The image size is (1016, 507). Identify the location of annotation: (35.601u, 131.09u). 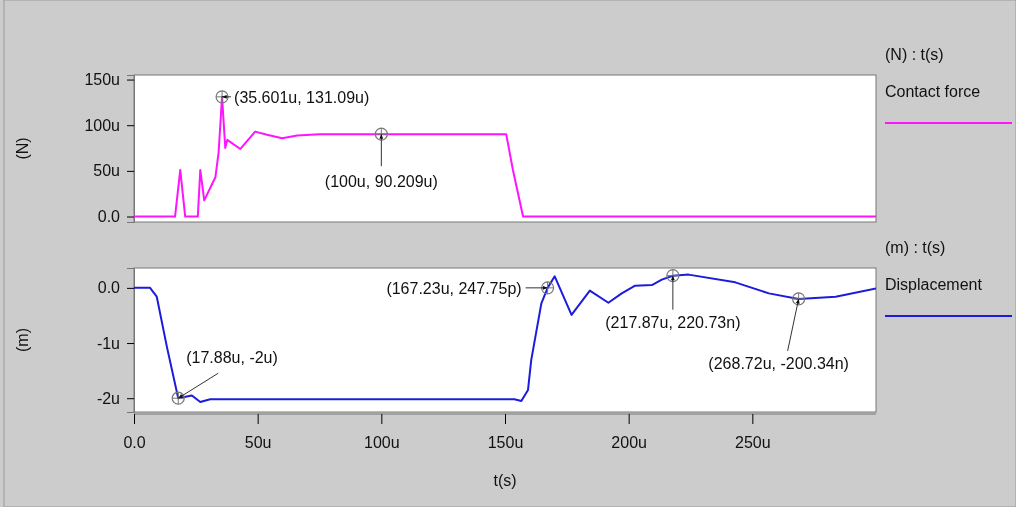
(302, 97).